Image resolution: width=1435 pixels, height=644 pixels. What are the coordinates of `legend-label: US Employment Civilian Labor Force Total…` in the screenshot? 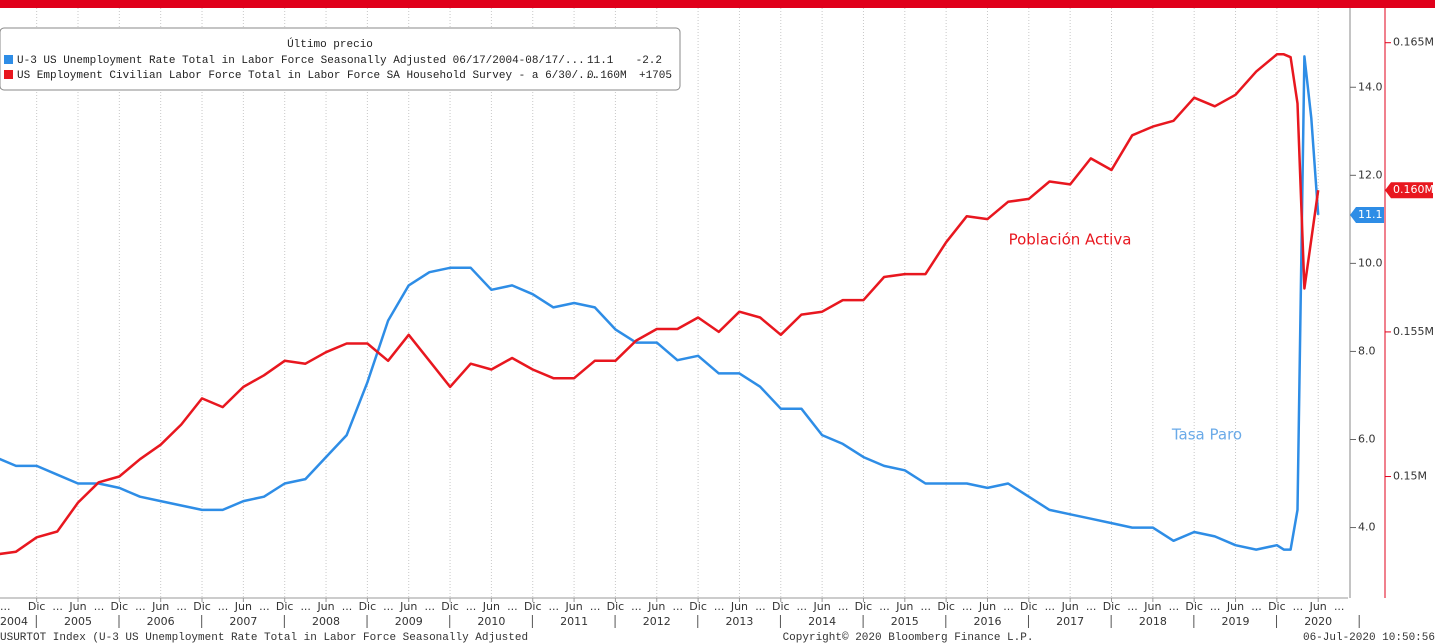 It's located at (307, 76).